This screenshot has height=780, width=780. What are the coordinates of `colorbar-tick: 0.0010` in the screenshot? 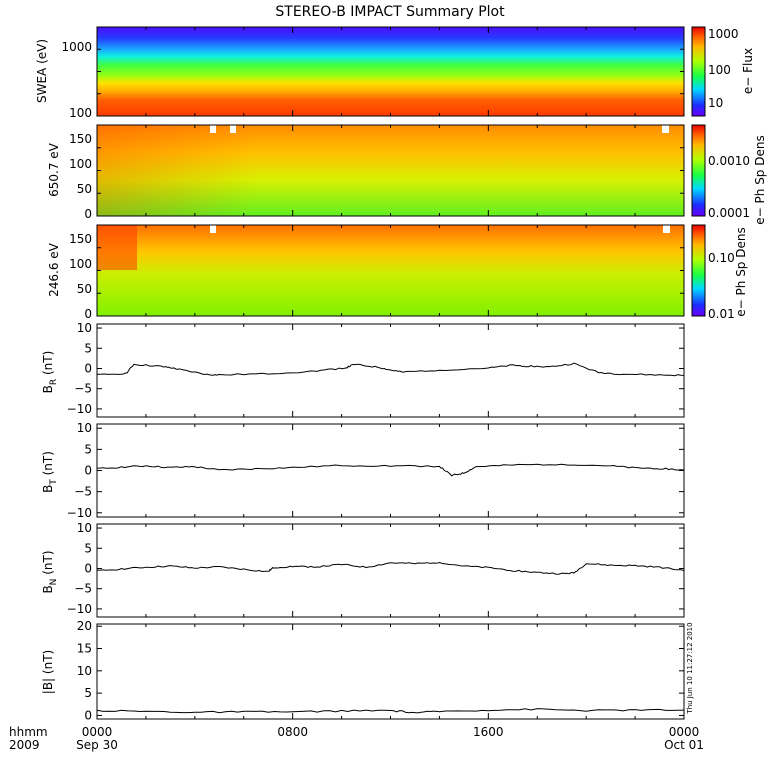 It's located at (729, 161).